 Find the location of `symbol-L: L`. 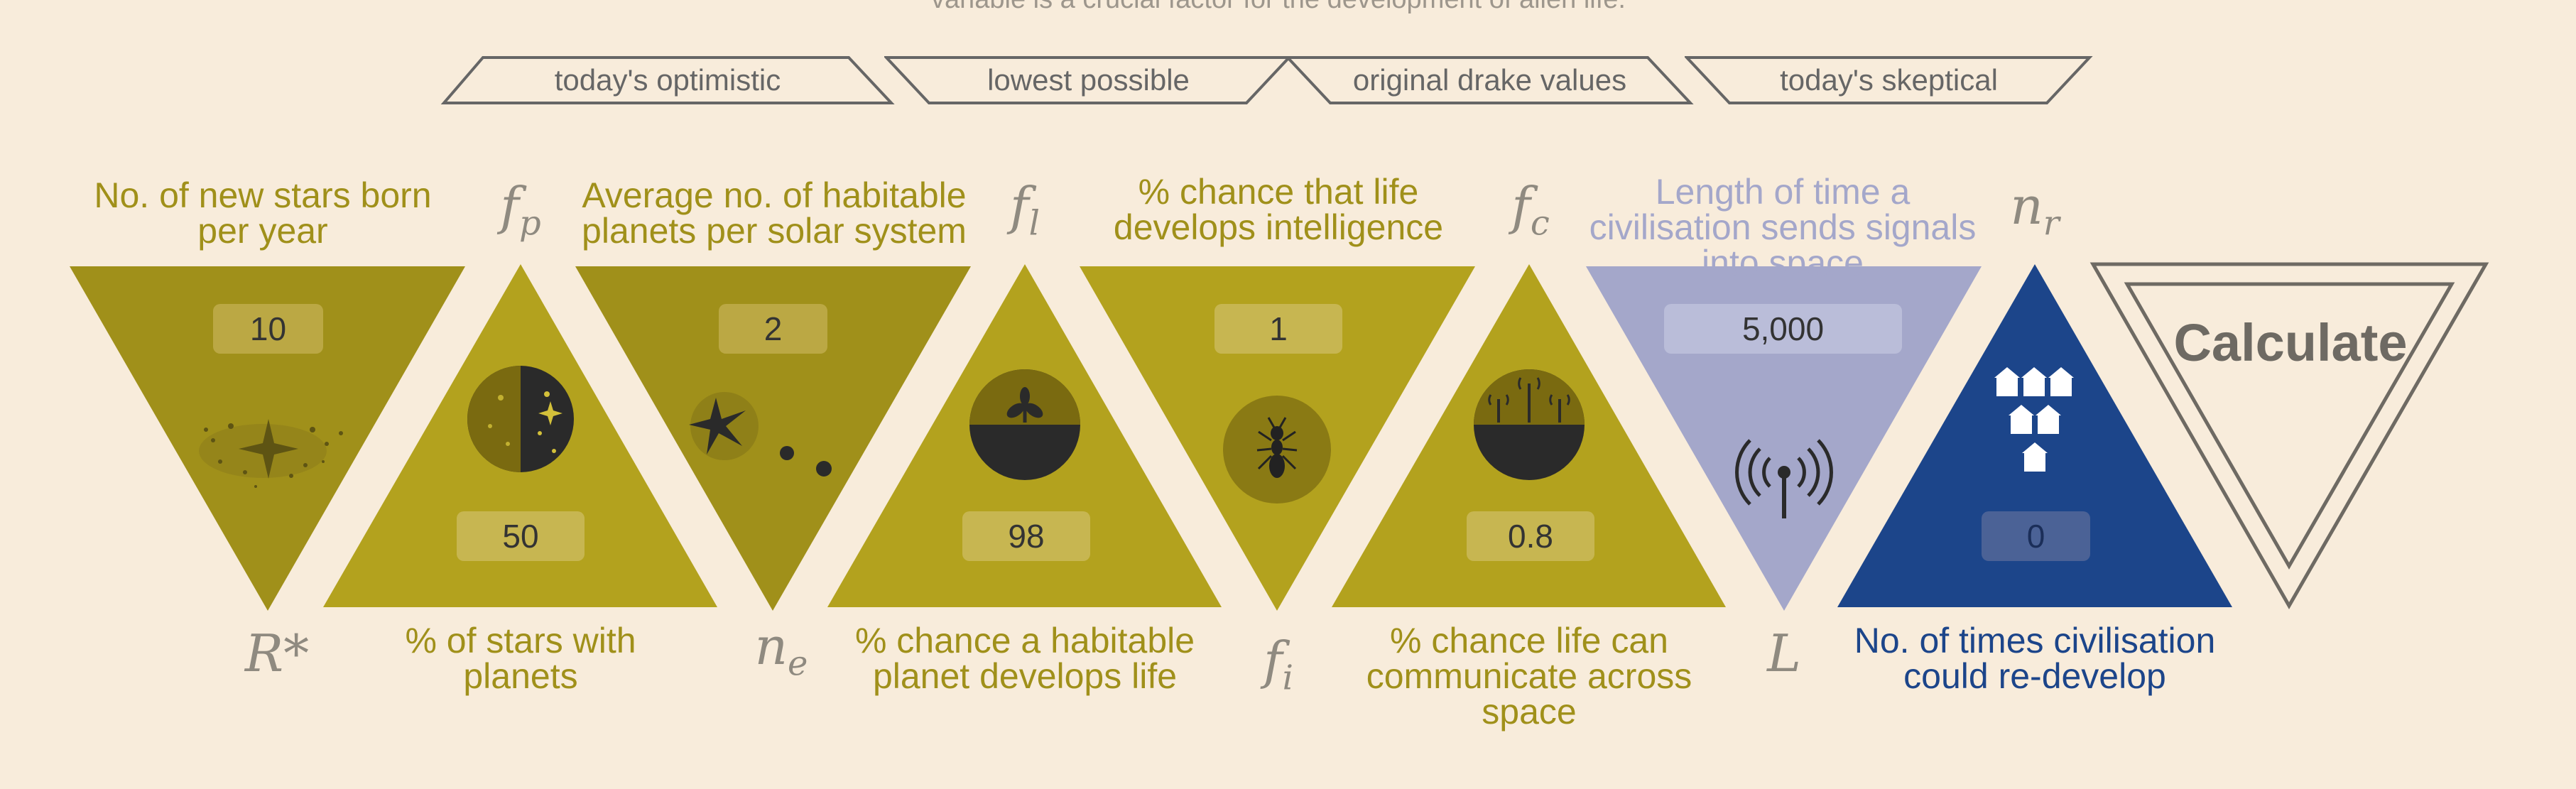

symbol-L: L is located at coordinates (1784, 653).